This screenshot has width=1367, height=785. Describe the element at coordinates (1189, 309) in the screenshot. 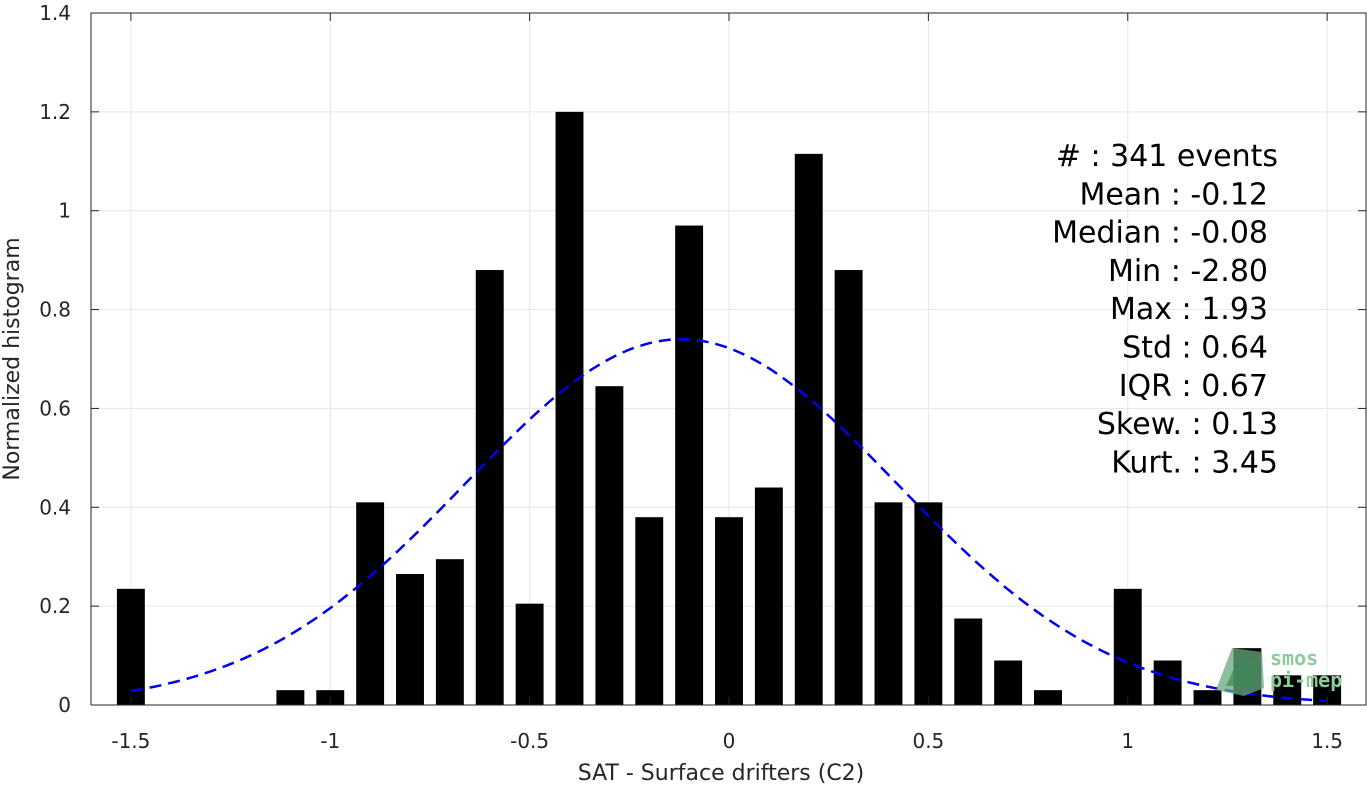

I see `stats-line: Max : 1.93` at that location.